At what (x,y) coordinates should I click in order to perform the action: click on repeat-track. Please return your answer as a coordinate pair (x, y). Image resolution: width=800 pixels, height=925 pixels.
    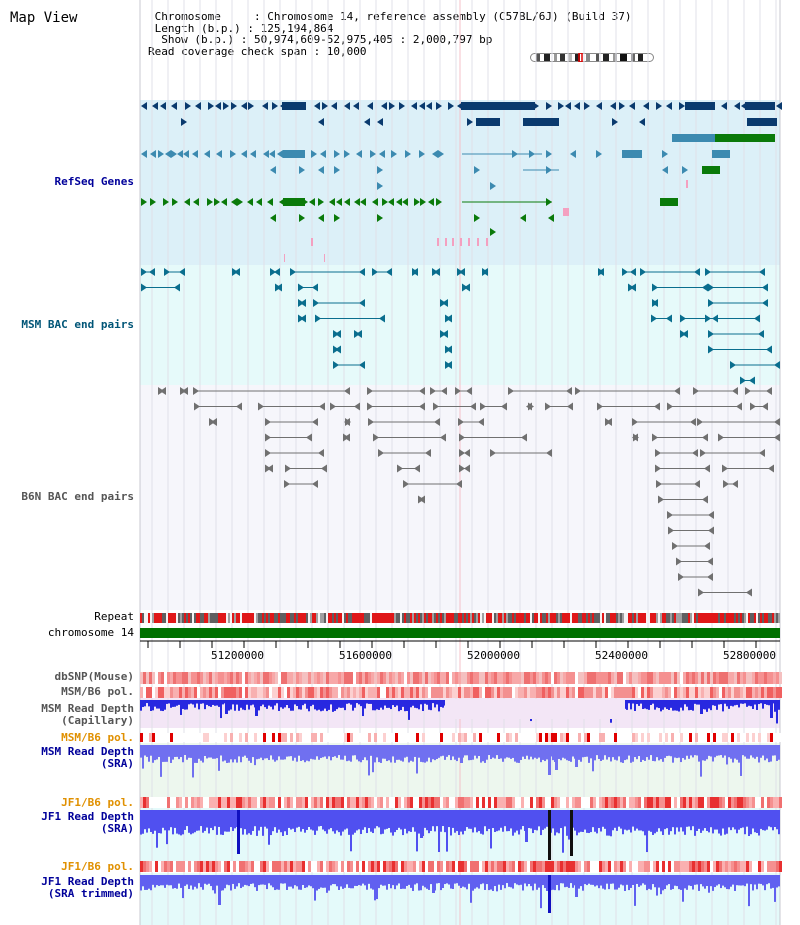
    Looking at the image, I should click on (460, 618).